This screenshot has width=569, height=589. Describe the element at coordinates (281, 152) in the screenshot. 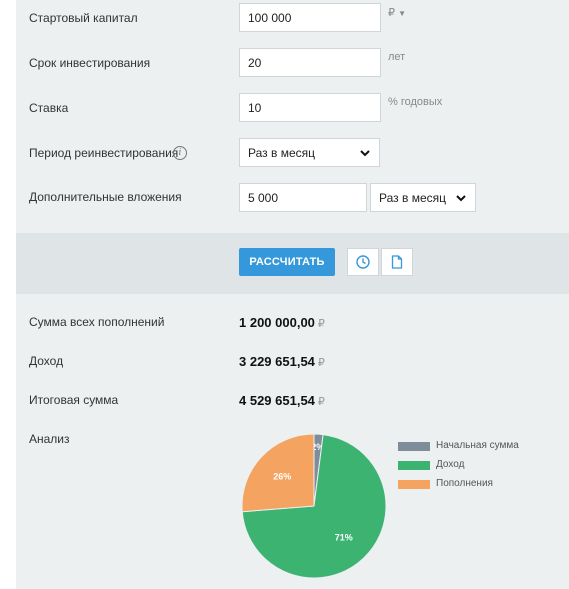

I see `period-select-value: Раз в месяц` at that location.